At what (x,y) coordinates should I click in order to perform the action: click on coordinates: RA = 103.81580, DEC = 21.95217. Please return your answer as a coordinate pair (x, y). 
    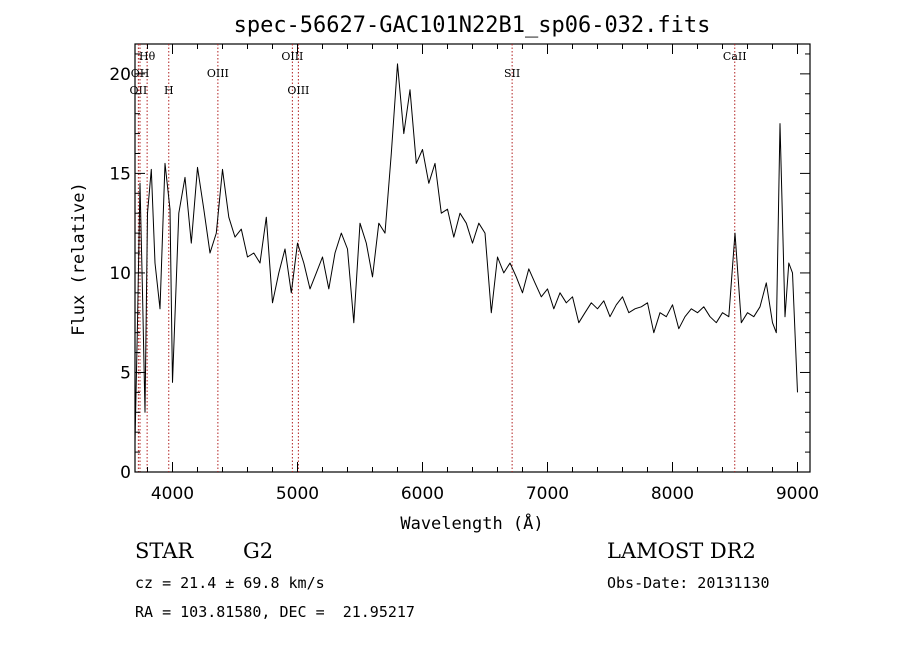
    Looking at the image, I should click on (275, 612).